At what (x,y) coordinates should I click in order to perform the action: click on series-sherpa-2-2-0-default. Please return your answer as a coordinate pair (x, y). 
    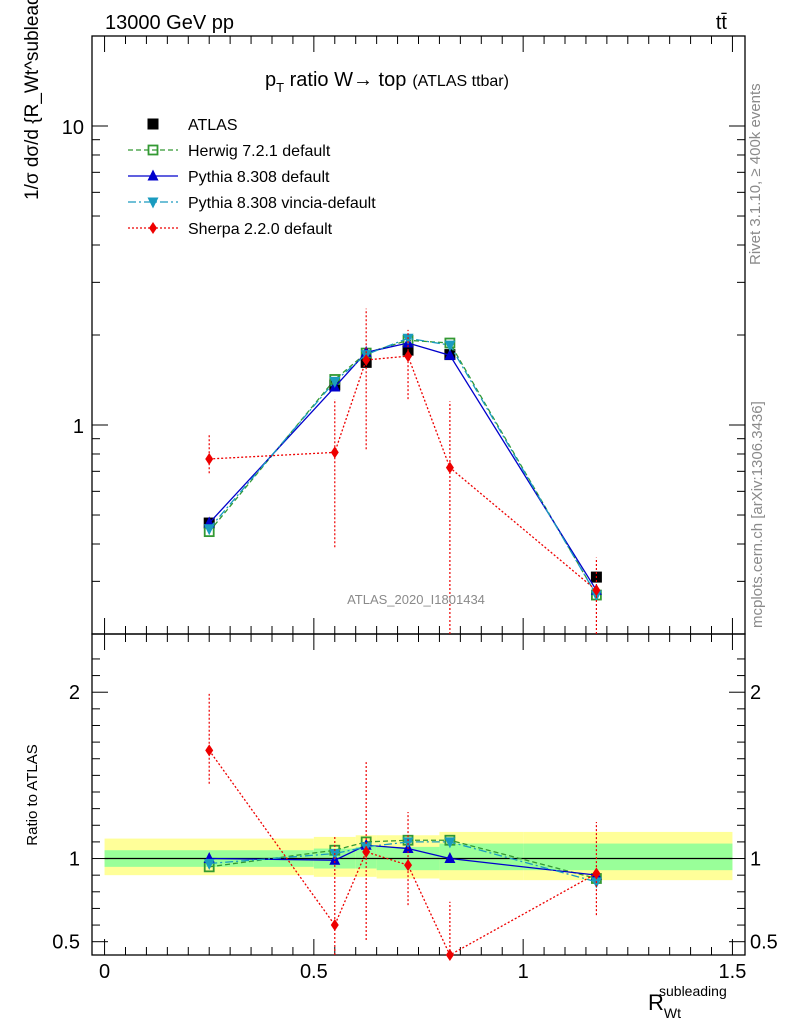
    Looking at the image, I should click on (403, 827).